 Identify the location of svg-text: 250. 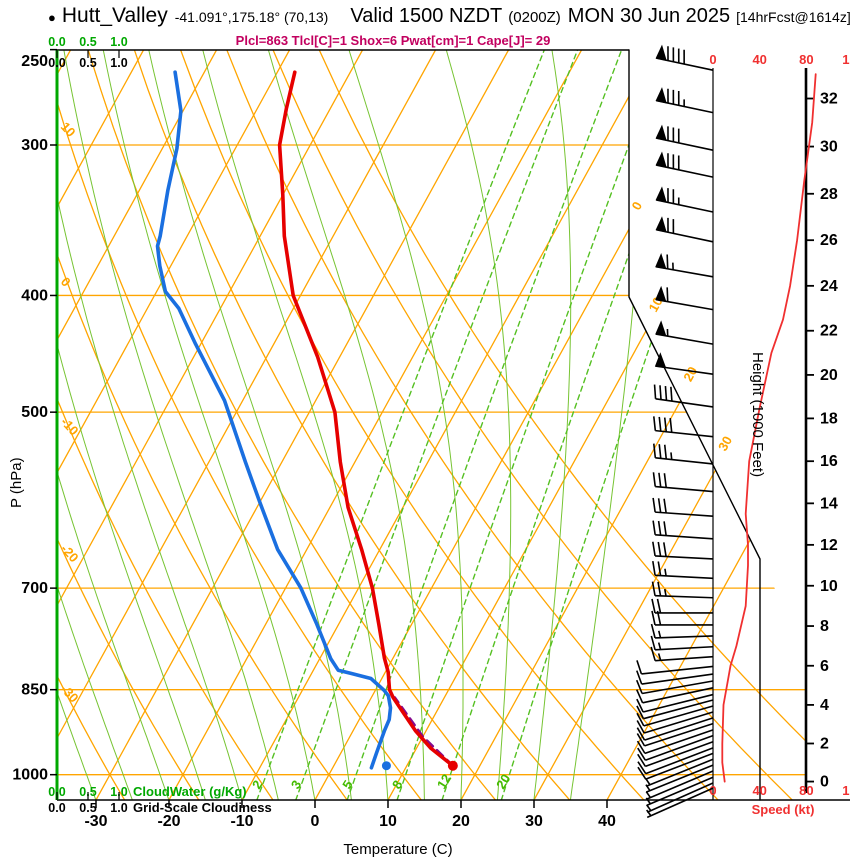
(34, 61).